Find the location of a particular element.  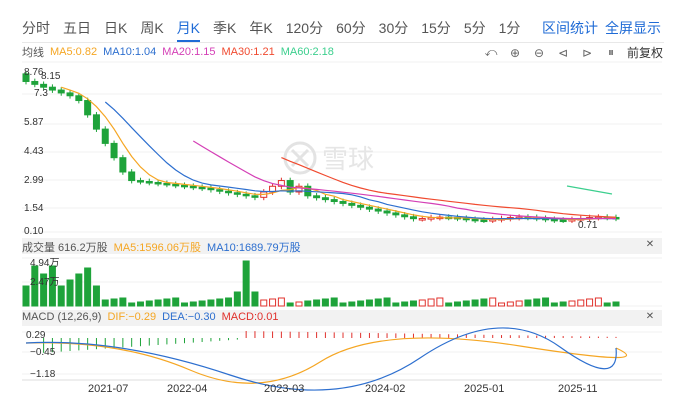

ma30-label: MA30:1.21 is located at coordinates (248, 52).